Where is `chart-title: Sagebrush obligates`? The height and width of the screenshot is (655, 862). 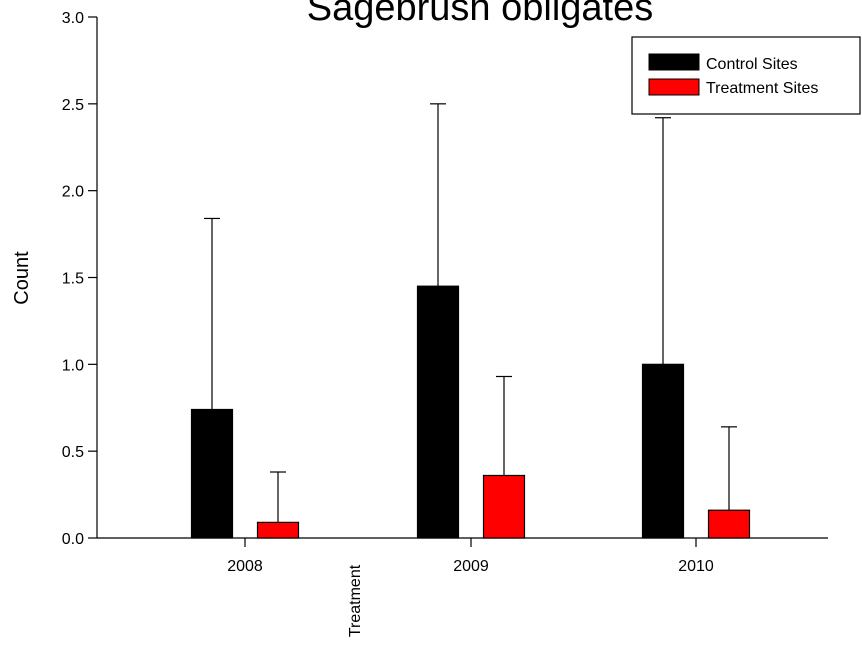
chart-title: Sagebrush obligates is located at coordinates (480, 14).